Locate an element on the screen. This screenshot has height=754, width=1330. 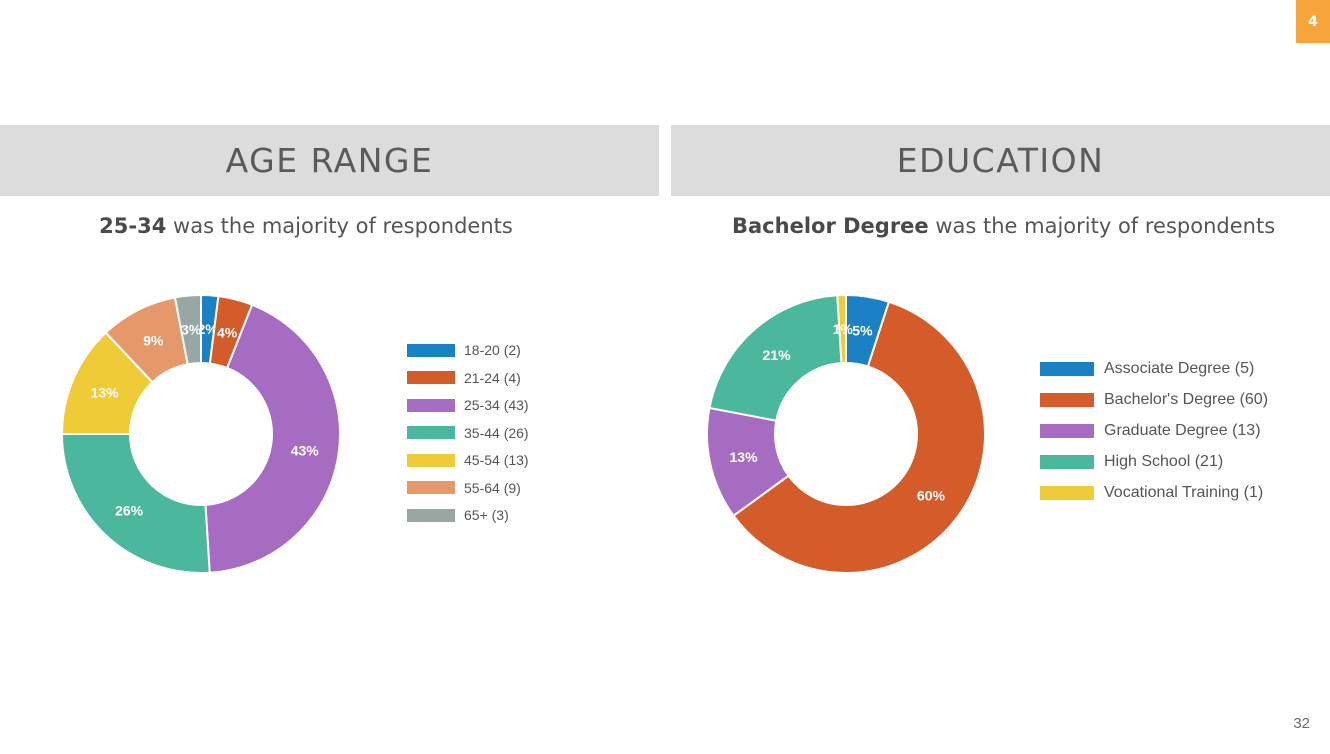
legend-item: Bachelor's Degree (60) is located at coordinates (1154, 400).